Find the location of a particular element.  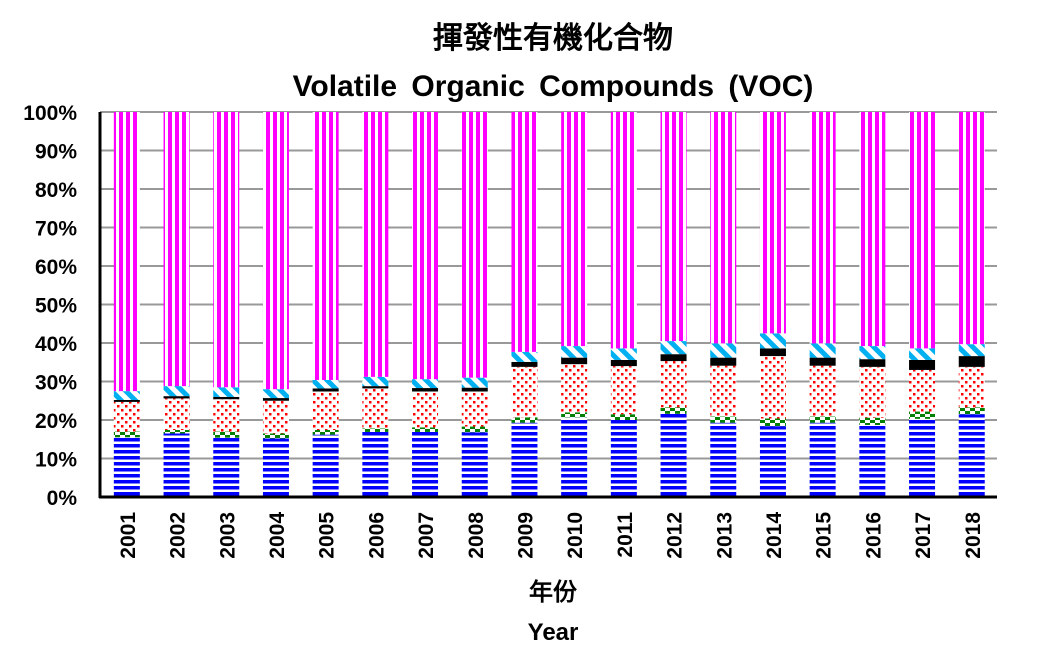

x-tick-label: 2002 is located at coordinates (178, 535).